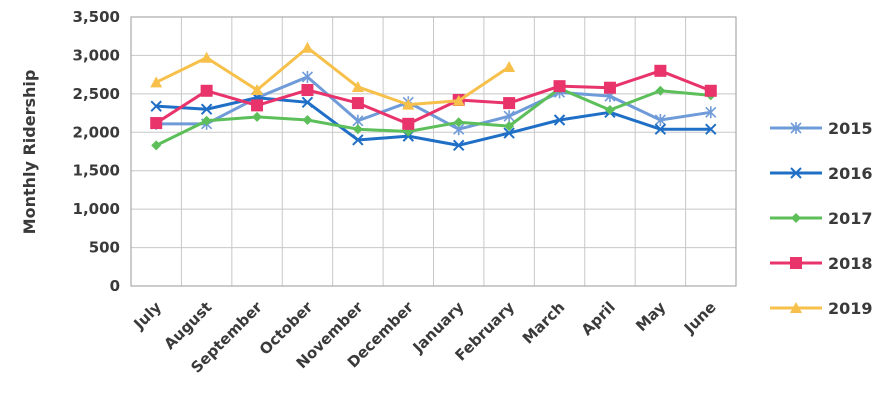  What do you see at coordinates (850, 263) in the screenshot?
I see `legend-label: 2018` at bounding box center [850, 263].